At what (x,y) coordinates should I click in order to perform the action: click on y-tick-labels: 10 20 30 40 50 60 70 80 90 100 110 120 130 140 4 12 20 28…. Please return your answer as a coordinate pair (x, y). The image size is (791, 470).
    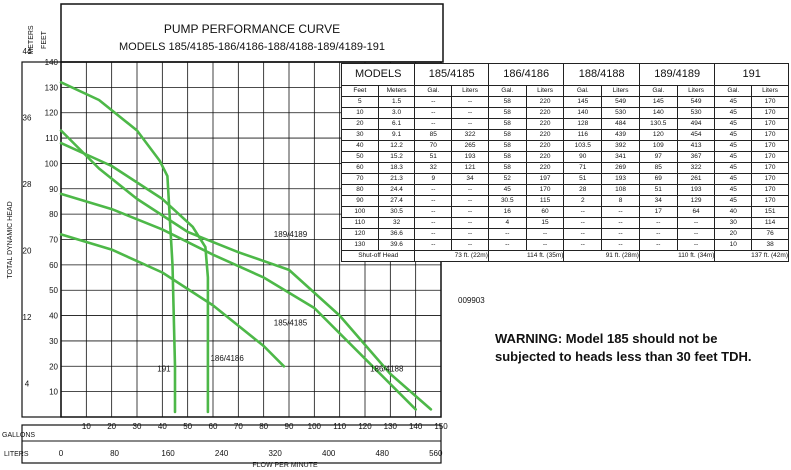
    Looking at the image, I should click on (41, 222).